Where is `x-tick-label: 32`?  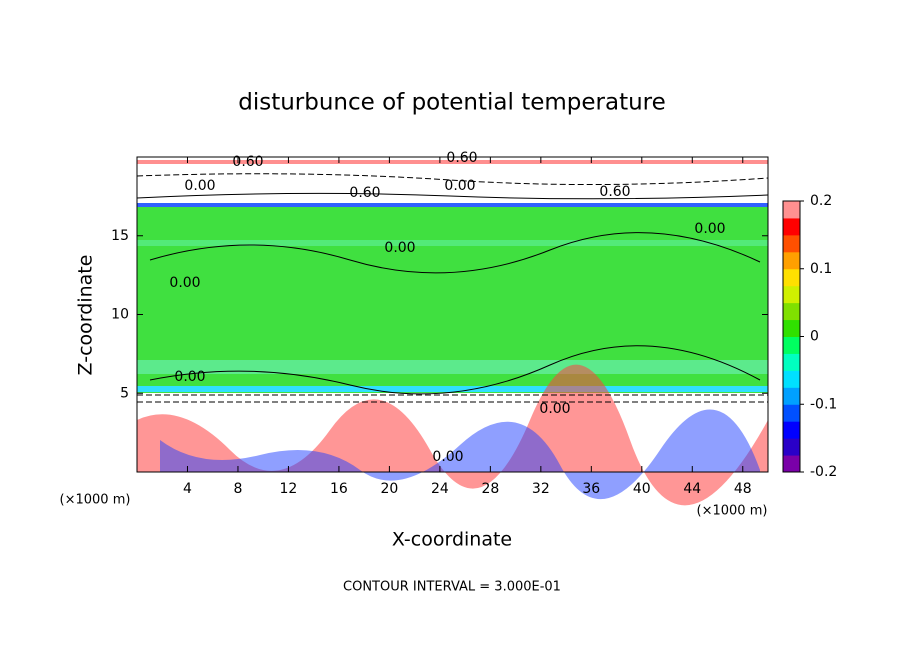
x-tick-label: 32 is located at coordinates (541, 489).